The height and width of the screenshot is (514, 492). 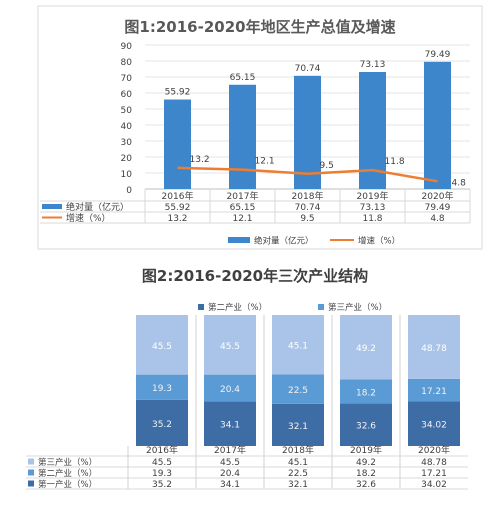 I want to click on table-cell: 4.8, so click(x=437, y=219).